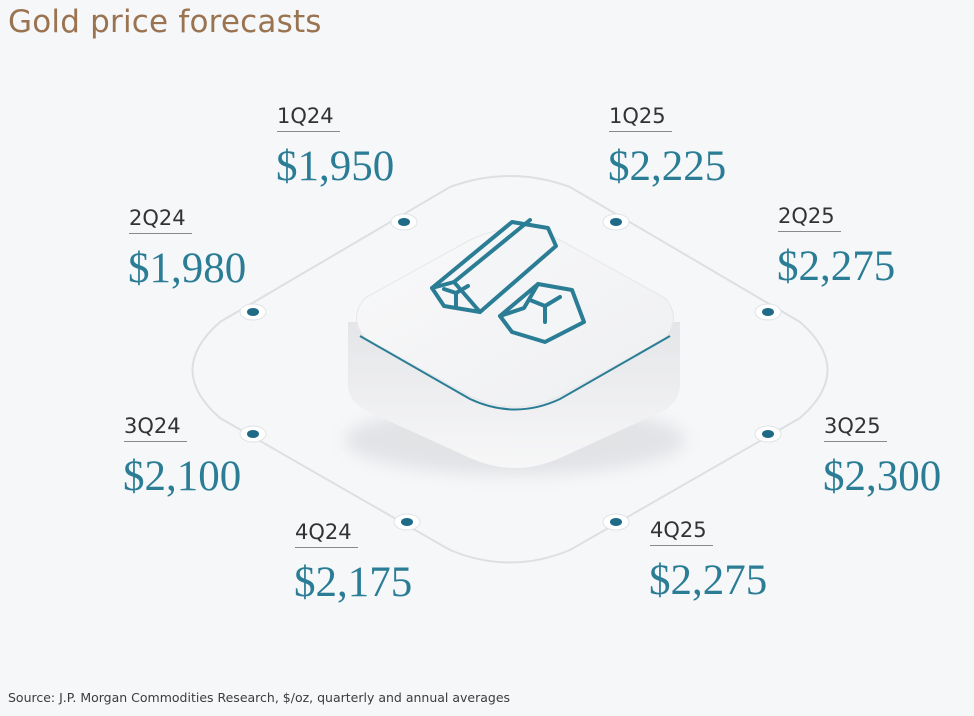 This screenshot has width=974, height=716. What do you see at coordinates (836, 266) in the screenshot?
I see `value-label-2q25: $2,275` at bounding box center [836, 266].